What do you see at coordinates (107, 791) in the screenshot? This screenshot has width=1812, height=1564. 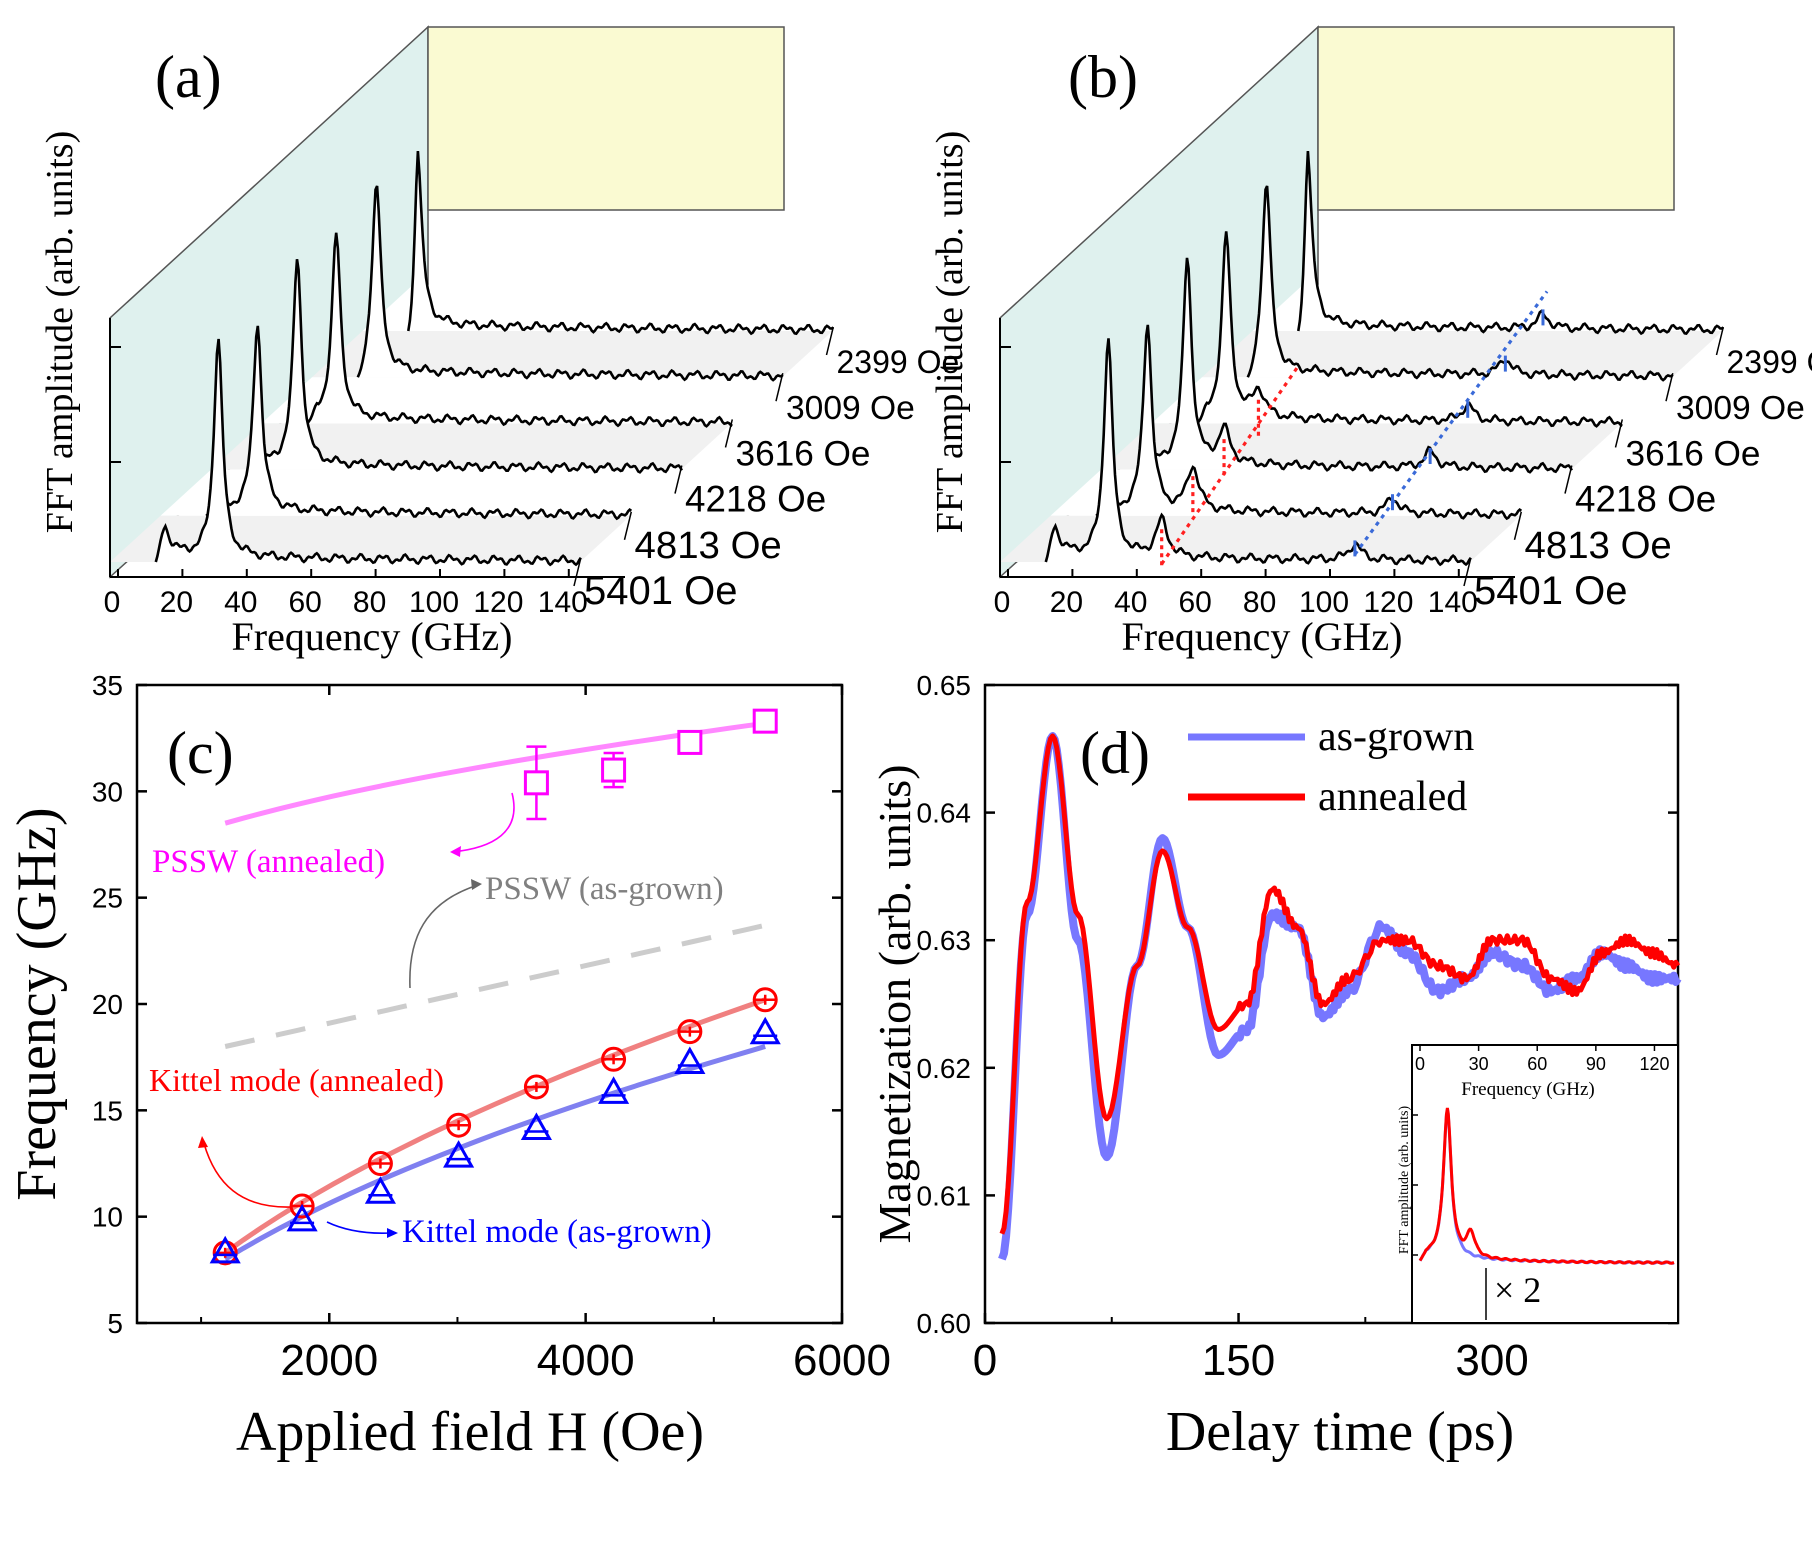 I see `y-tick-label: 30` at bounding box center [107, 791].